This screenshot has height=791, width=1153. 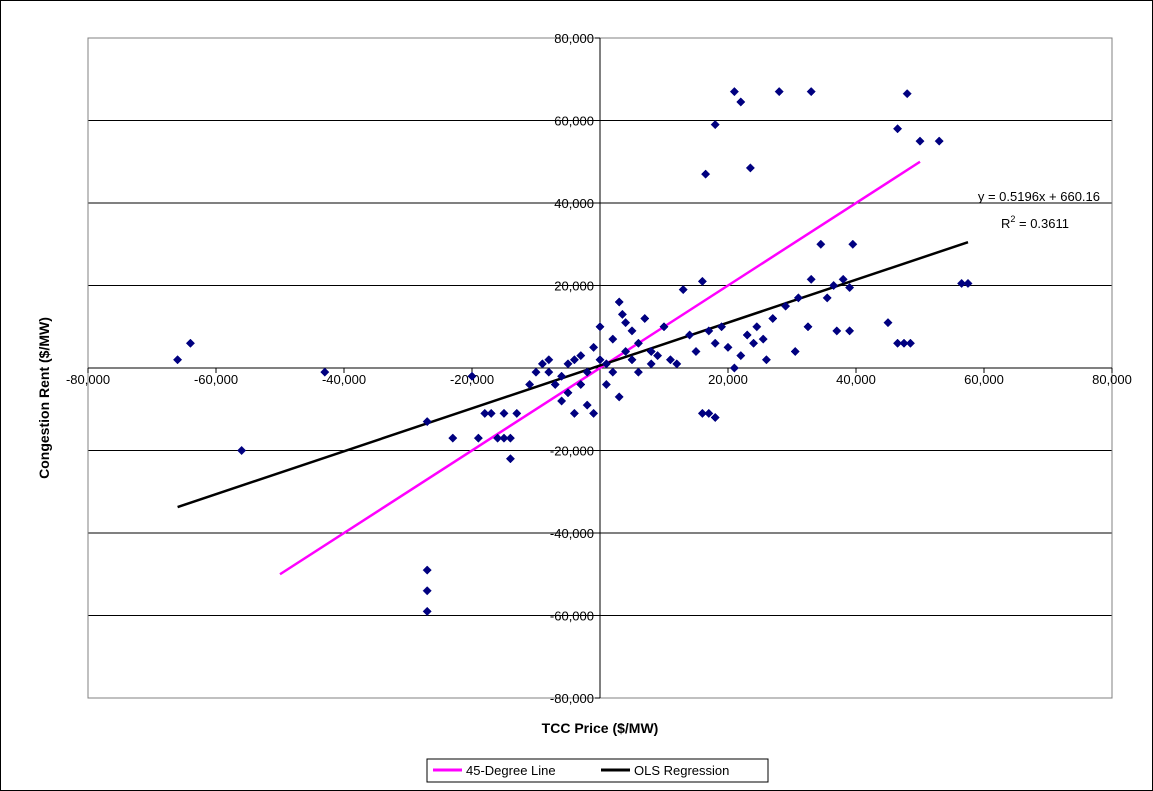 I want to click on r-squared-symbol: R, so click(x=1005, y=223).